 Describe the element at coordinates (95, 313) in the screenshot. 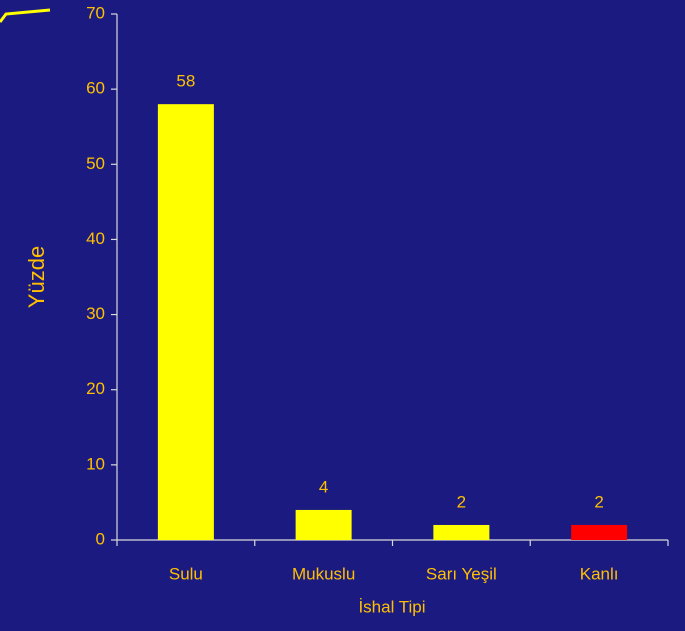

I see `y-tick-label: 30` at that location.